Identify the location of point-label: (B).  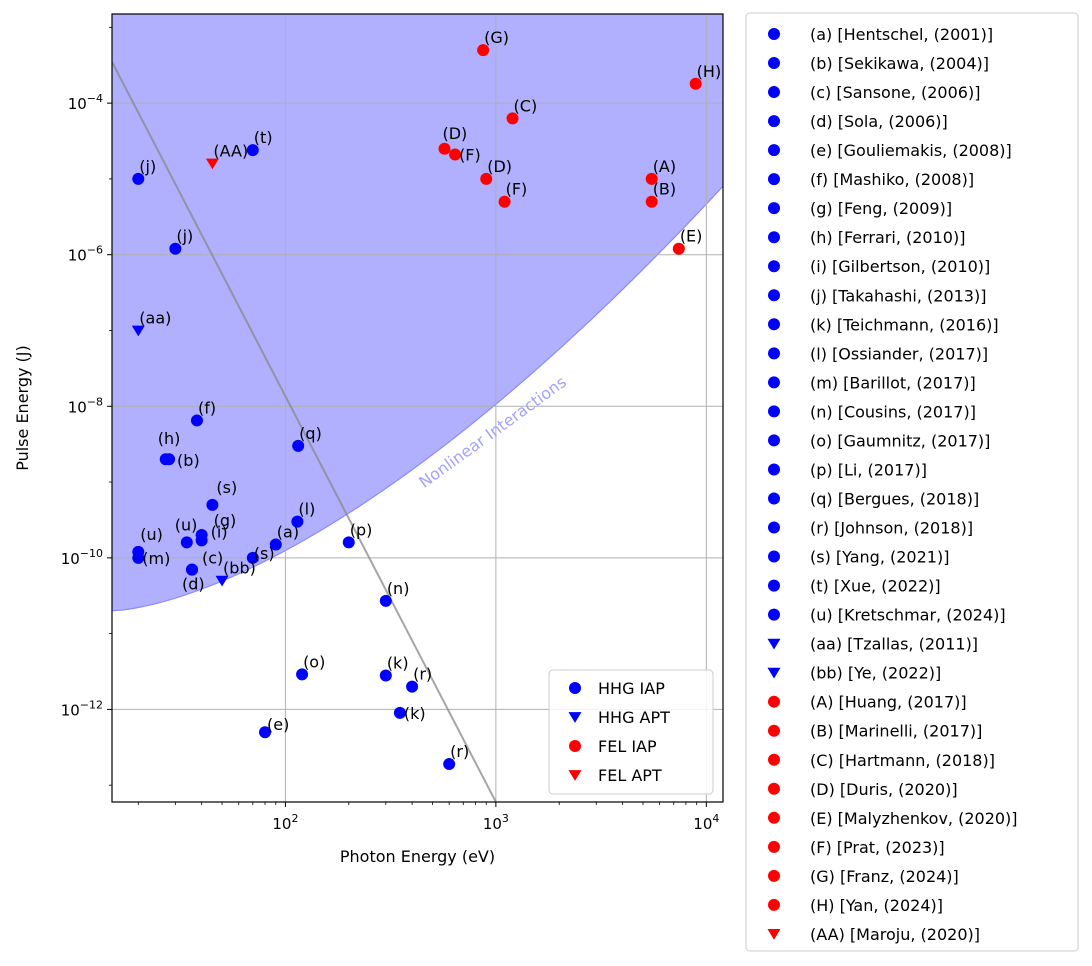
(664, 189).